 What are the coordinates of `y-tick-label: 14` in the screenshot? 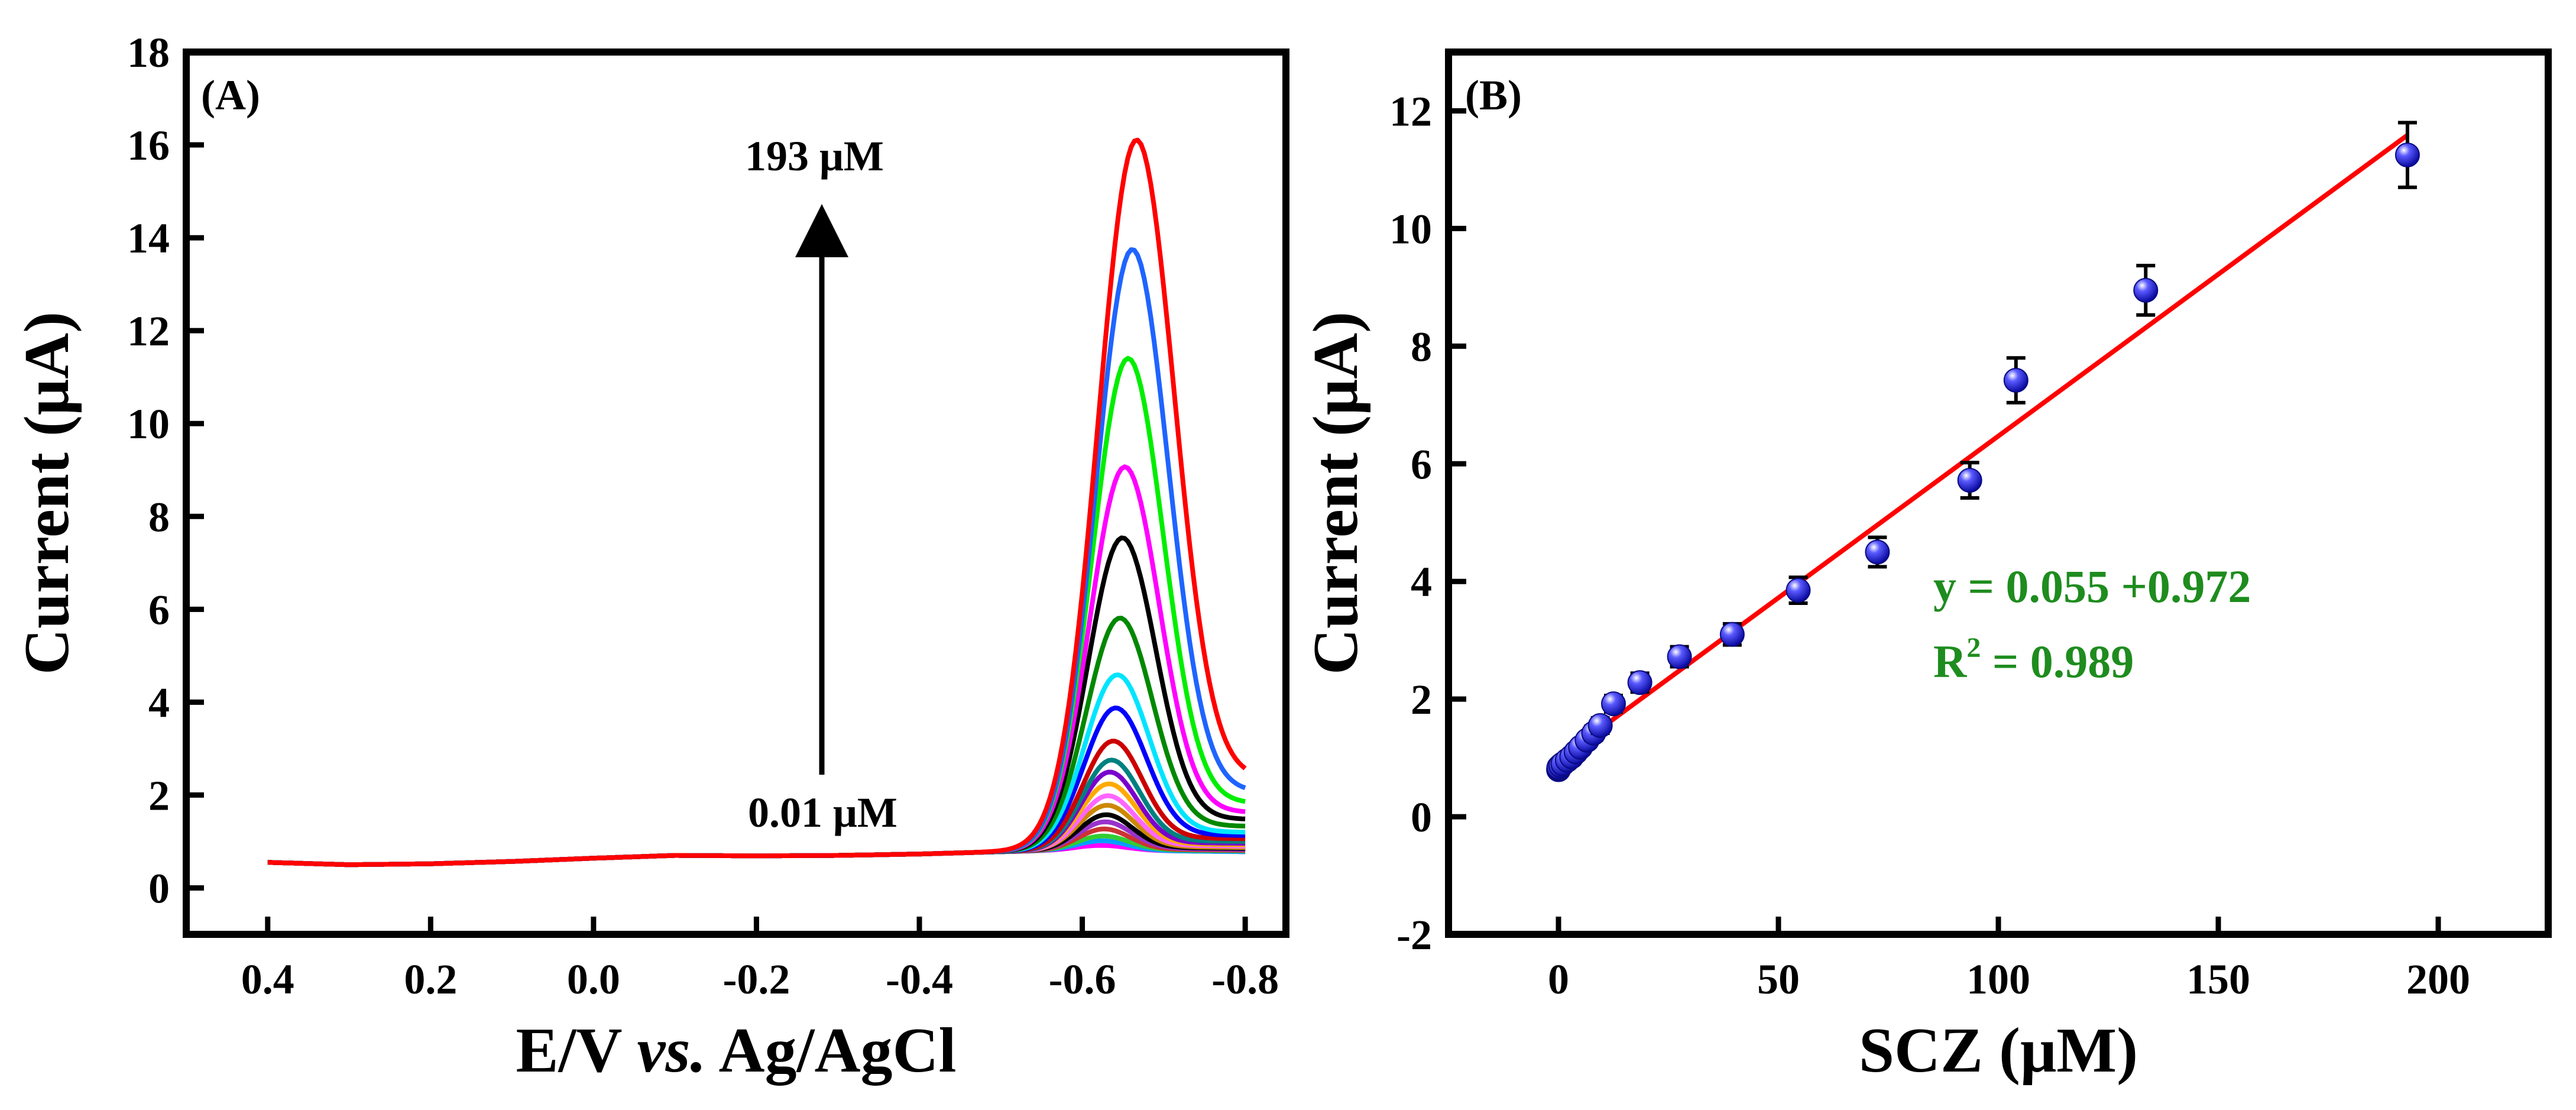 It's located at (148, 238).